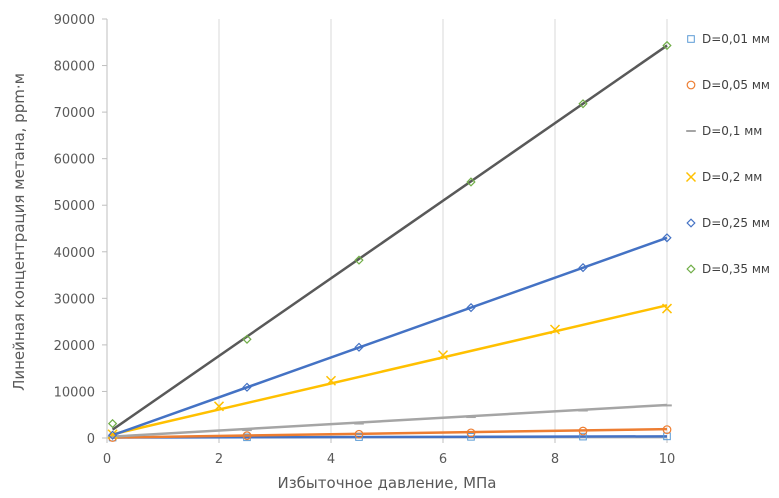 The image size is (779, 498). I want to click on y-tick-label: 0, so click(91, 439).